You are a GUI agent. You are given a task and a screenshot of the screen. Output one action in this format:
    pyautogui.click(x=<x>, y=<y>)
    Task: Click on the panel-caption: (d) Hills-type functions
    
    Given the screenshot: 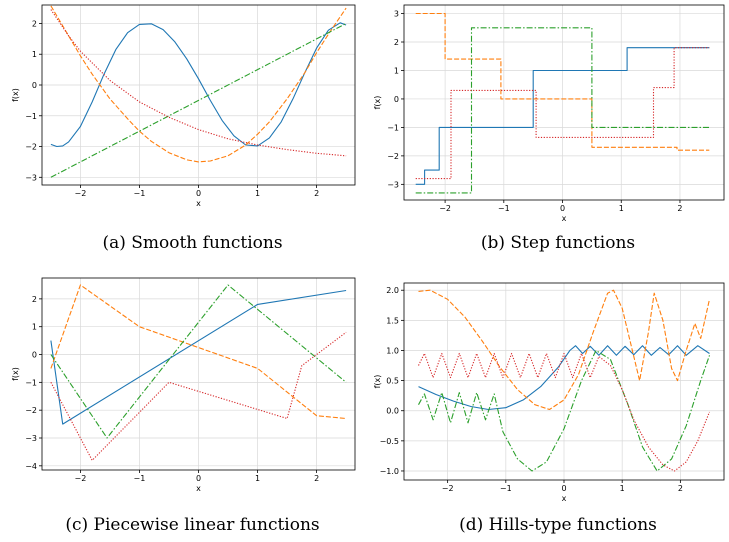 What is the action you would take?
    pyautogui.click(x=558, y=525)
    